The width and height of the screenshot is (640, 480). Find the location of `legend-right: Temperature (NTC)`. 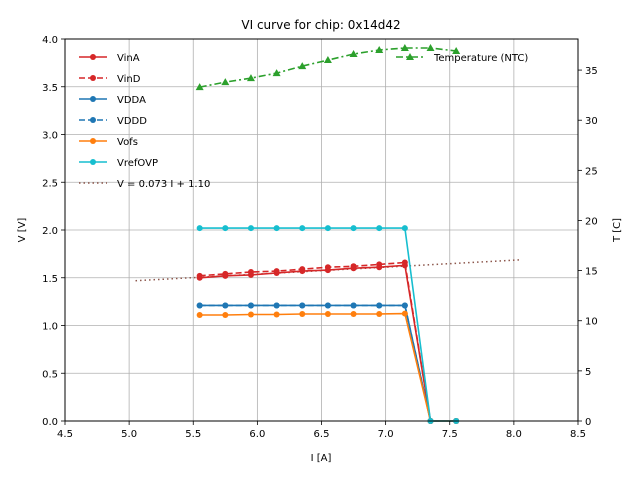

legend-right: Temperature (NTC) is located at coordinates (462, 58).